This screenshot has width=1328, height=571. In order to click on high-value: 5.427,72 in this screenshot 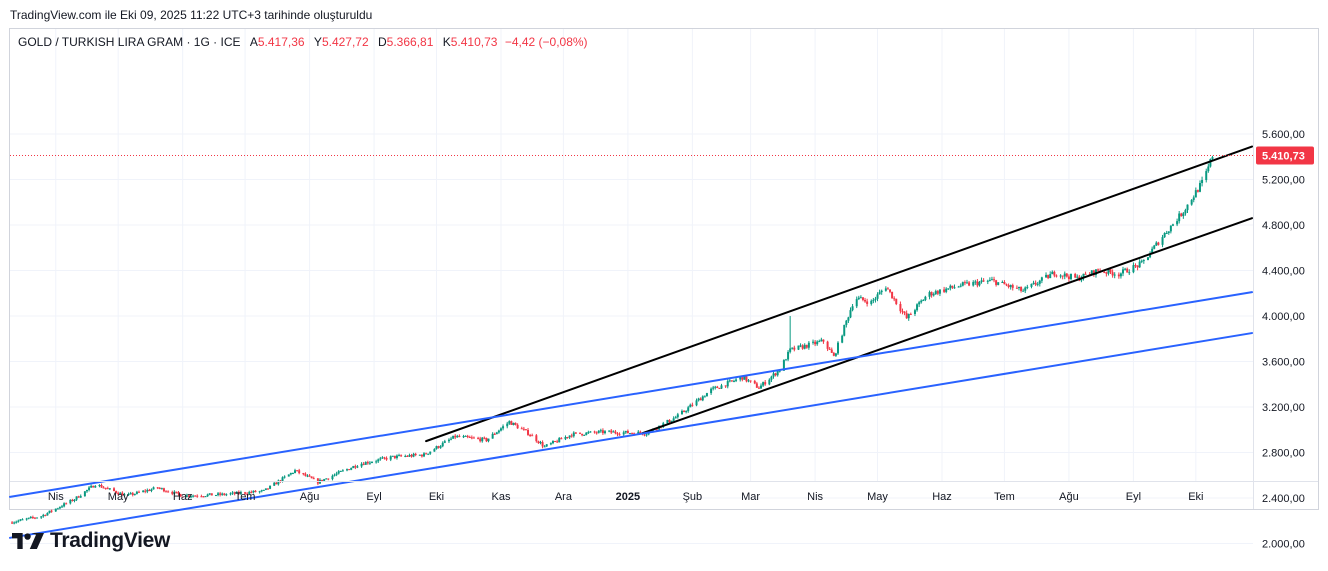, I will do `click(345, 42)`.